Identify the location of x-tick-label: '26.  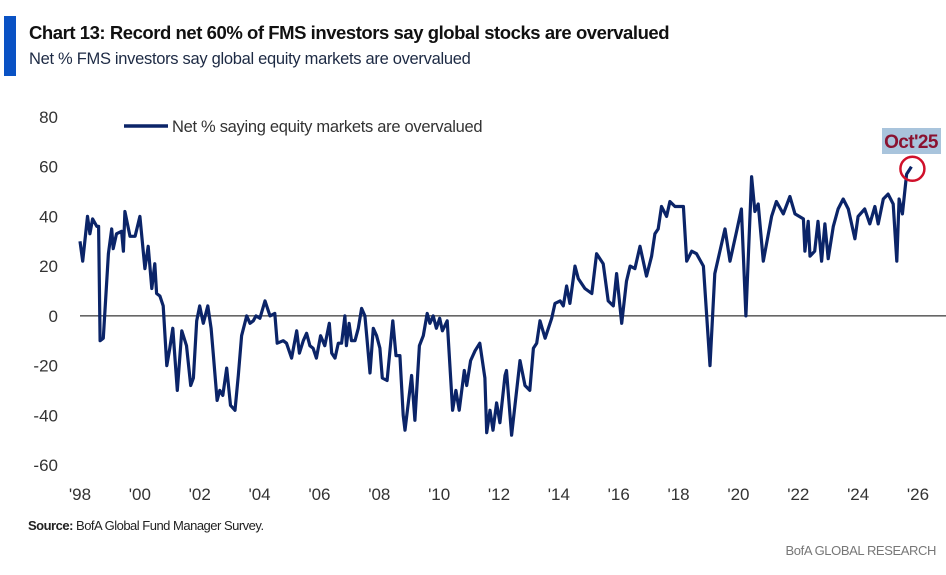
(918, 494).